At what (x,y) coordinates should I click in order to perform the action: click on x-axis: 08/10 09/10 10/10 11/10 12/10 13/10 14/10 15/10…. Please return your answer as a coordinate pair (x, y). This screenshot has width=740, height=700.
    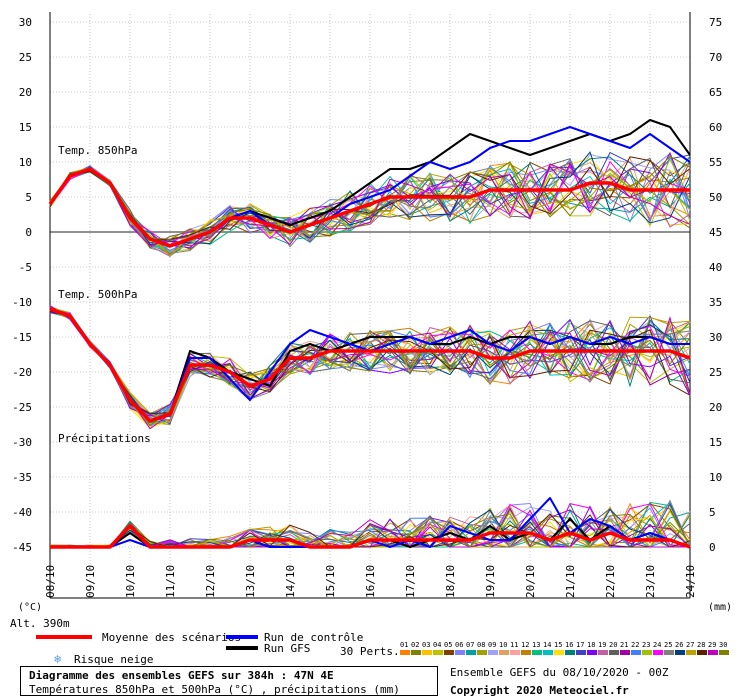
    Looking at the image, I should click on (370, 581).